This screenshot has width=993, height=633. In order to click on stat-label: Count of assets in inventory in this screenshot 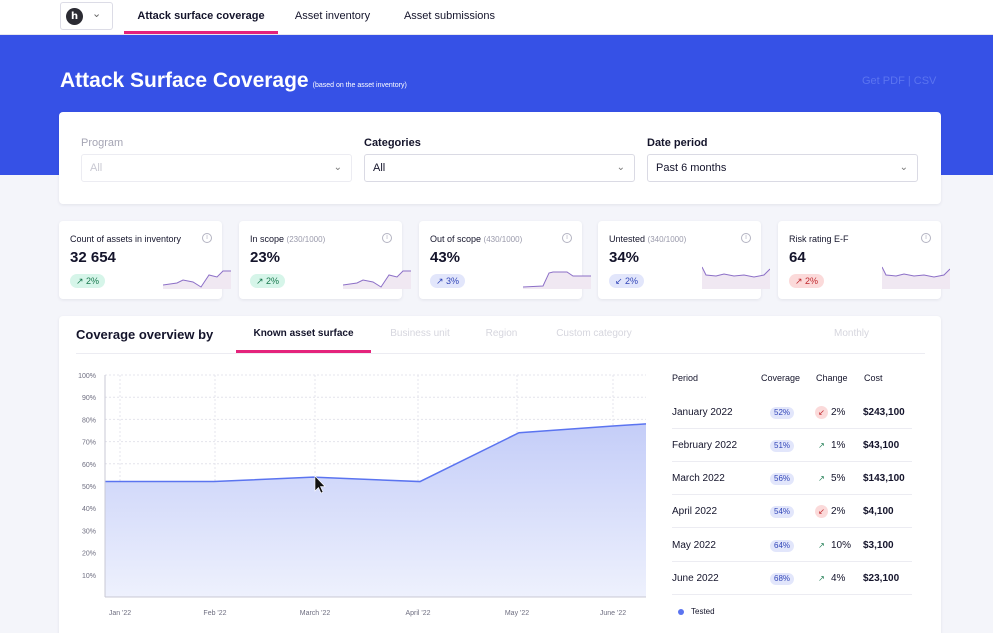, I will do `click(125, 239)`.